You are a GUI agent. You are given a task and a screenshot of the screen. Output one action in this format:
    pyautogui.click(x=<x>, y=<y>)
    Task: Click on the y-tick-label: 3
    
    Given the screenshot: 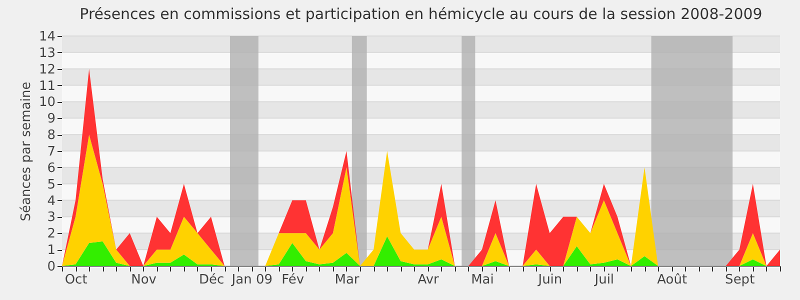 What is the action you would take?
    pyautogui.click(x=51, y=218)
    